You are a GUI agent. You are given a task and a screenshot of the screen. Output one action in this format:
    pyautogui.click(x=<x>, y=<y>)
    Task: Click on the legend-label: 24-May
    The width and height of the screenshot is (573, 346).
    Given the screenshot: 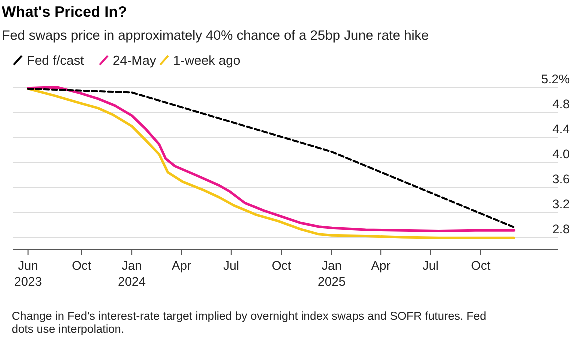 What is the action you would take?
    pyautogui.click(x=135, y=60)
    